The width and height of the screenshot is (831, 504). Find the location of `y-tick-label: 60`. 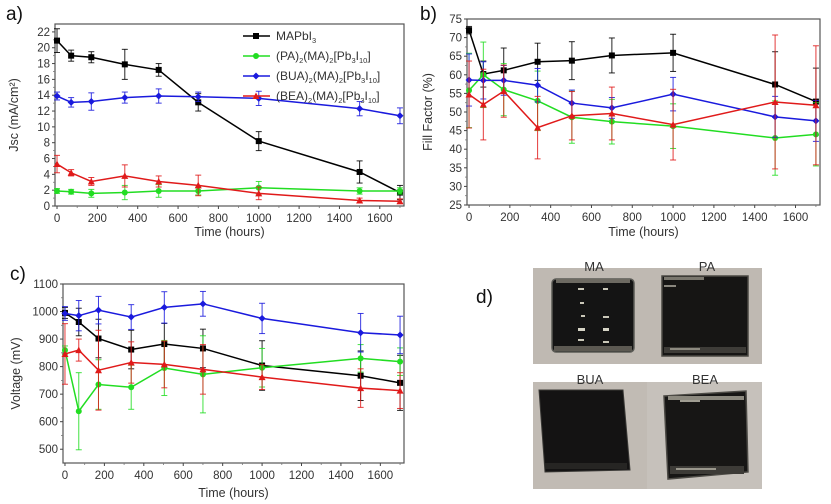

y-tick-label: 60 is located at coordinates (455, 76).